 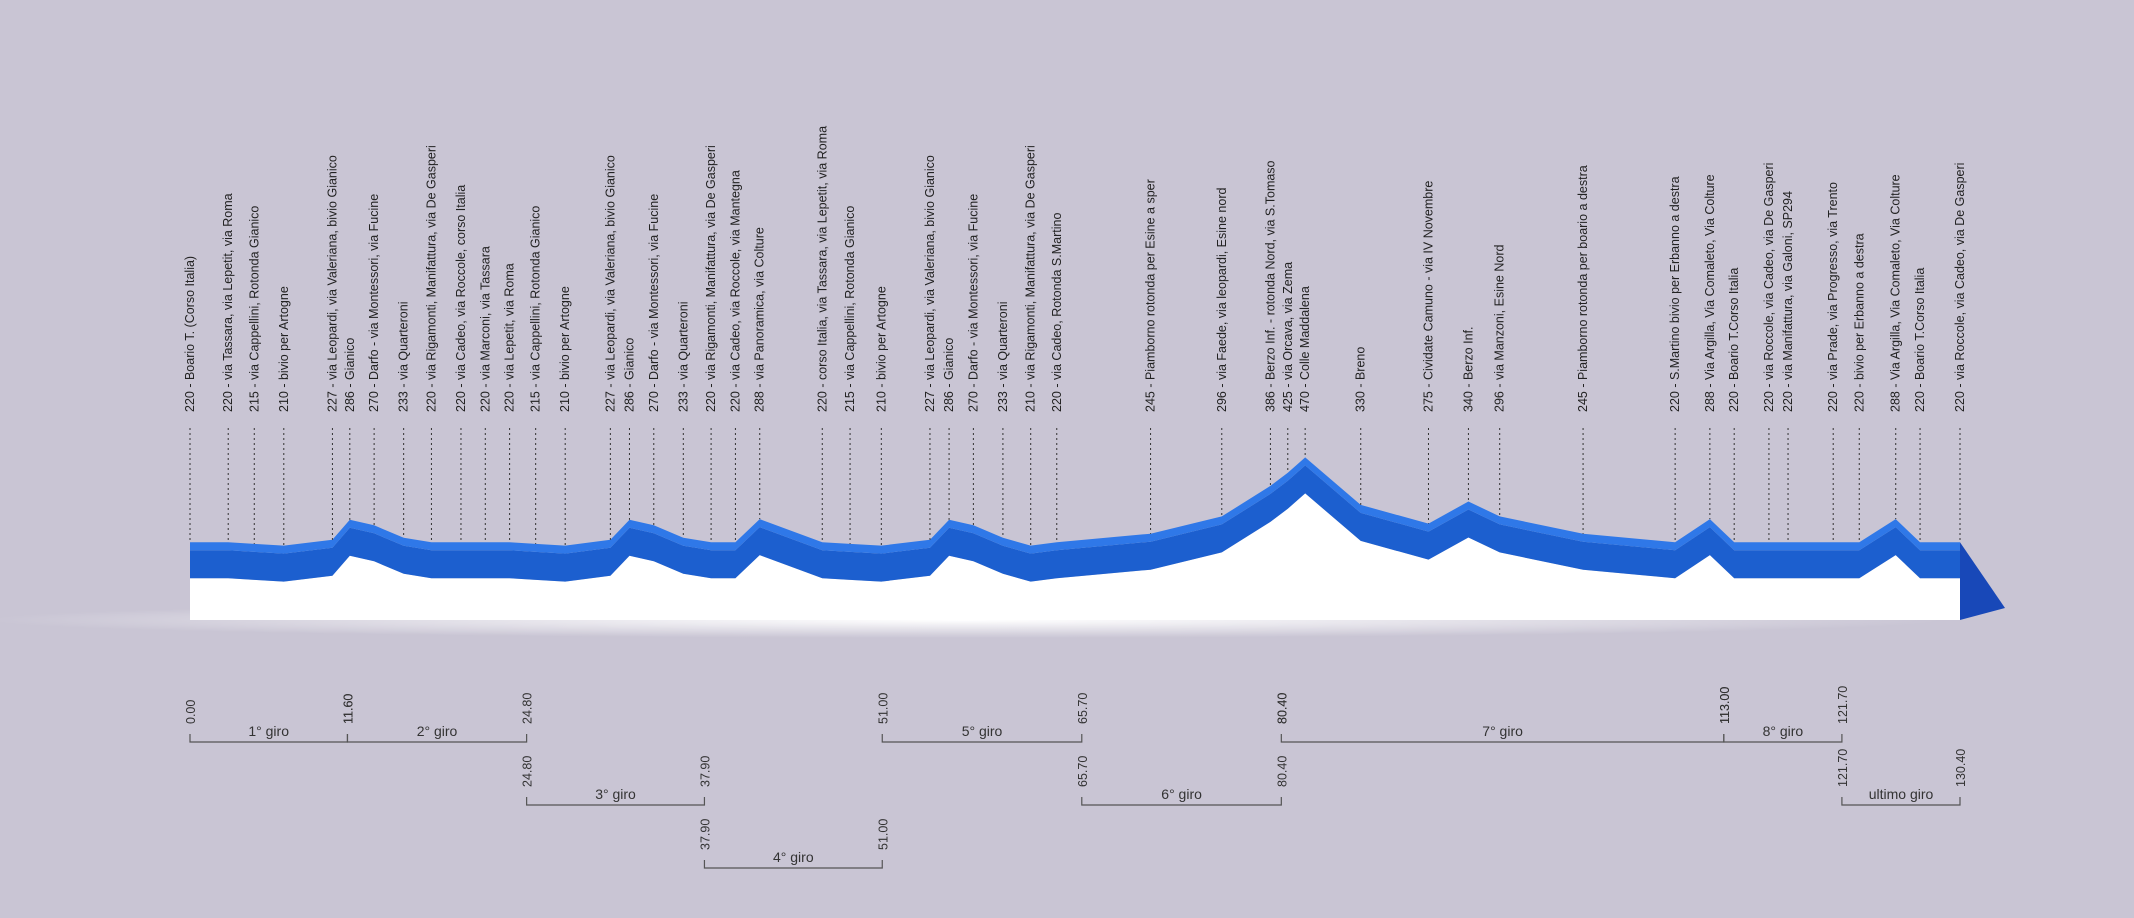 I want to click on lap-end-km: 113.00, so click(x=1725, y=705).